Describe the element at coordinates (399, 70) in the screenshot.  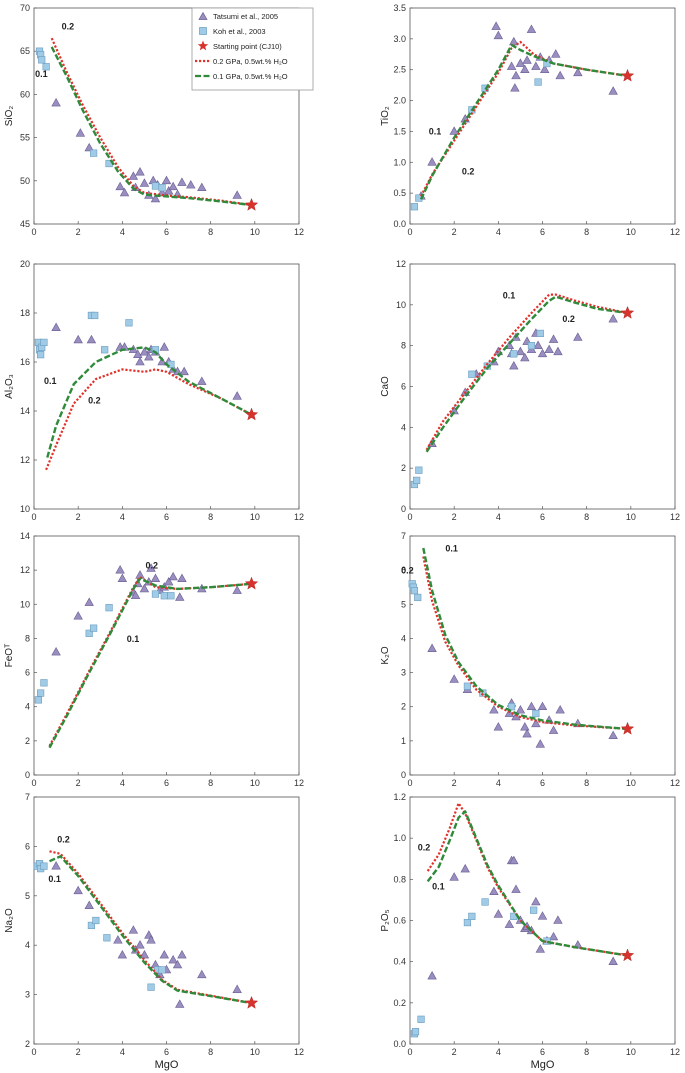
I see `y-tick-label: 2.5` at that location.